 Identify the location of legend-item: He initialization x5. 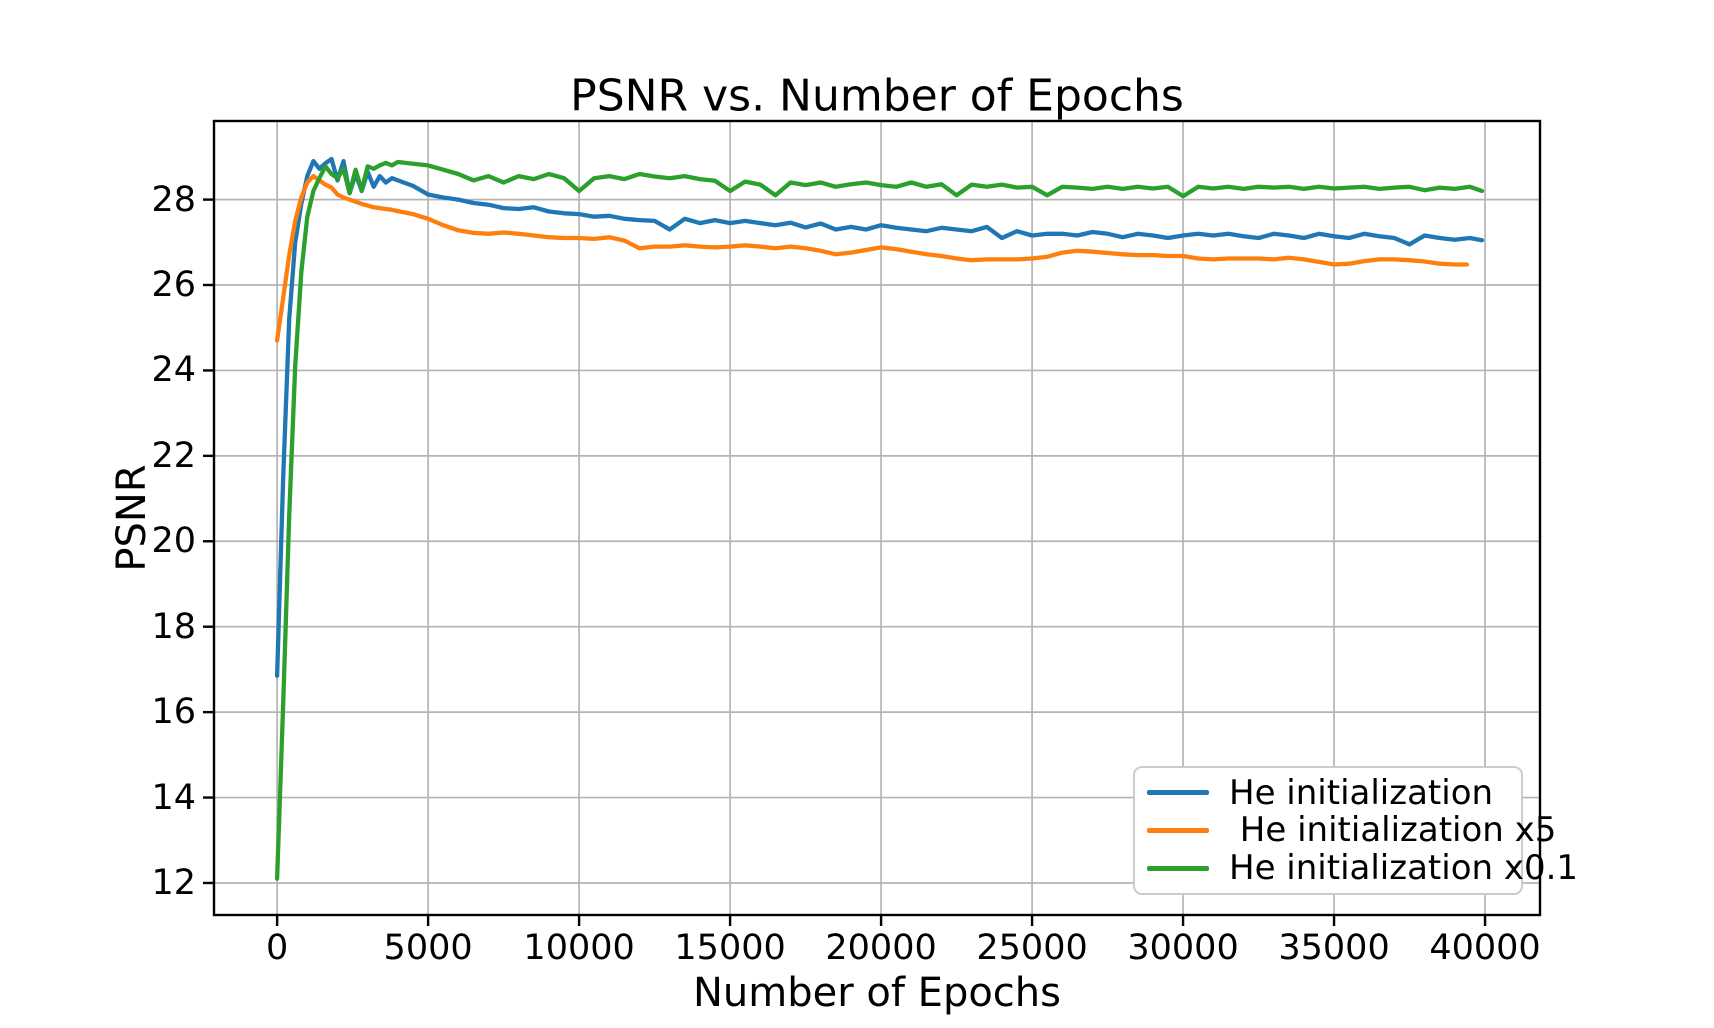
(1345, 830).